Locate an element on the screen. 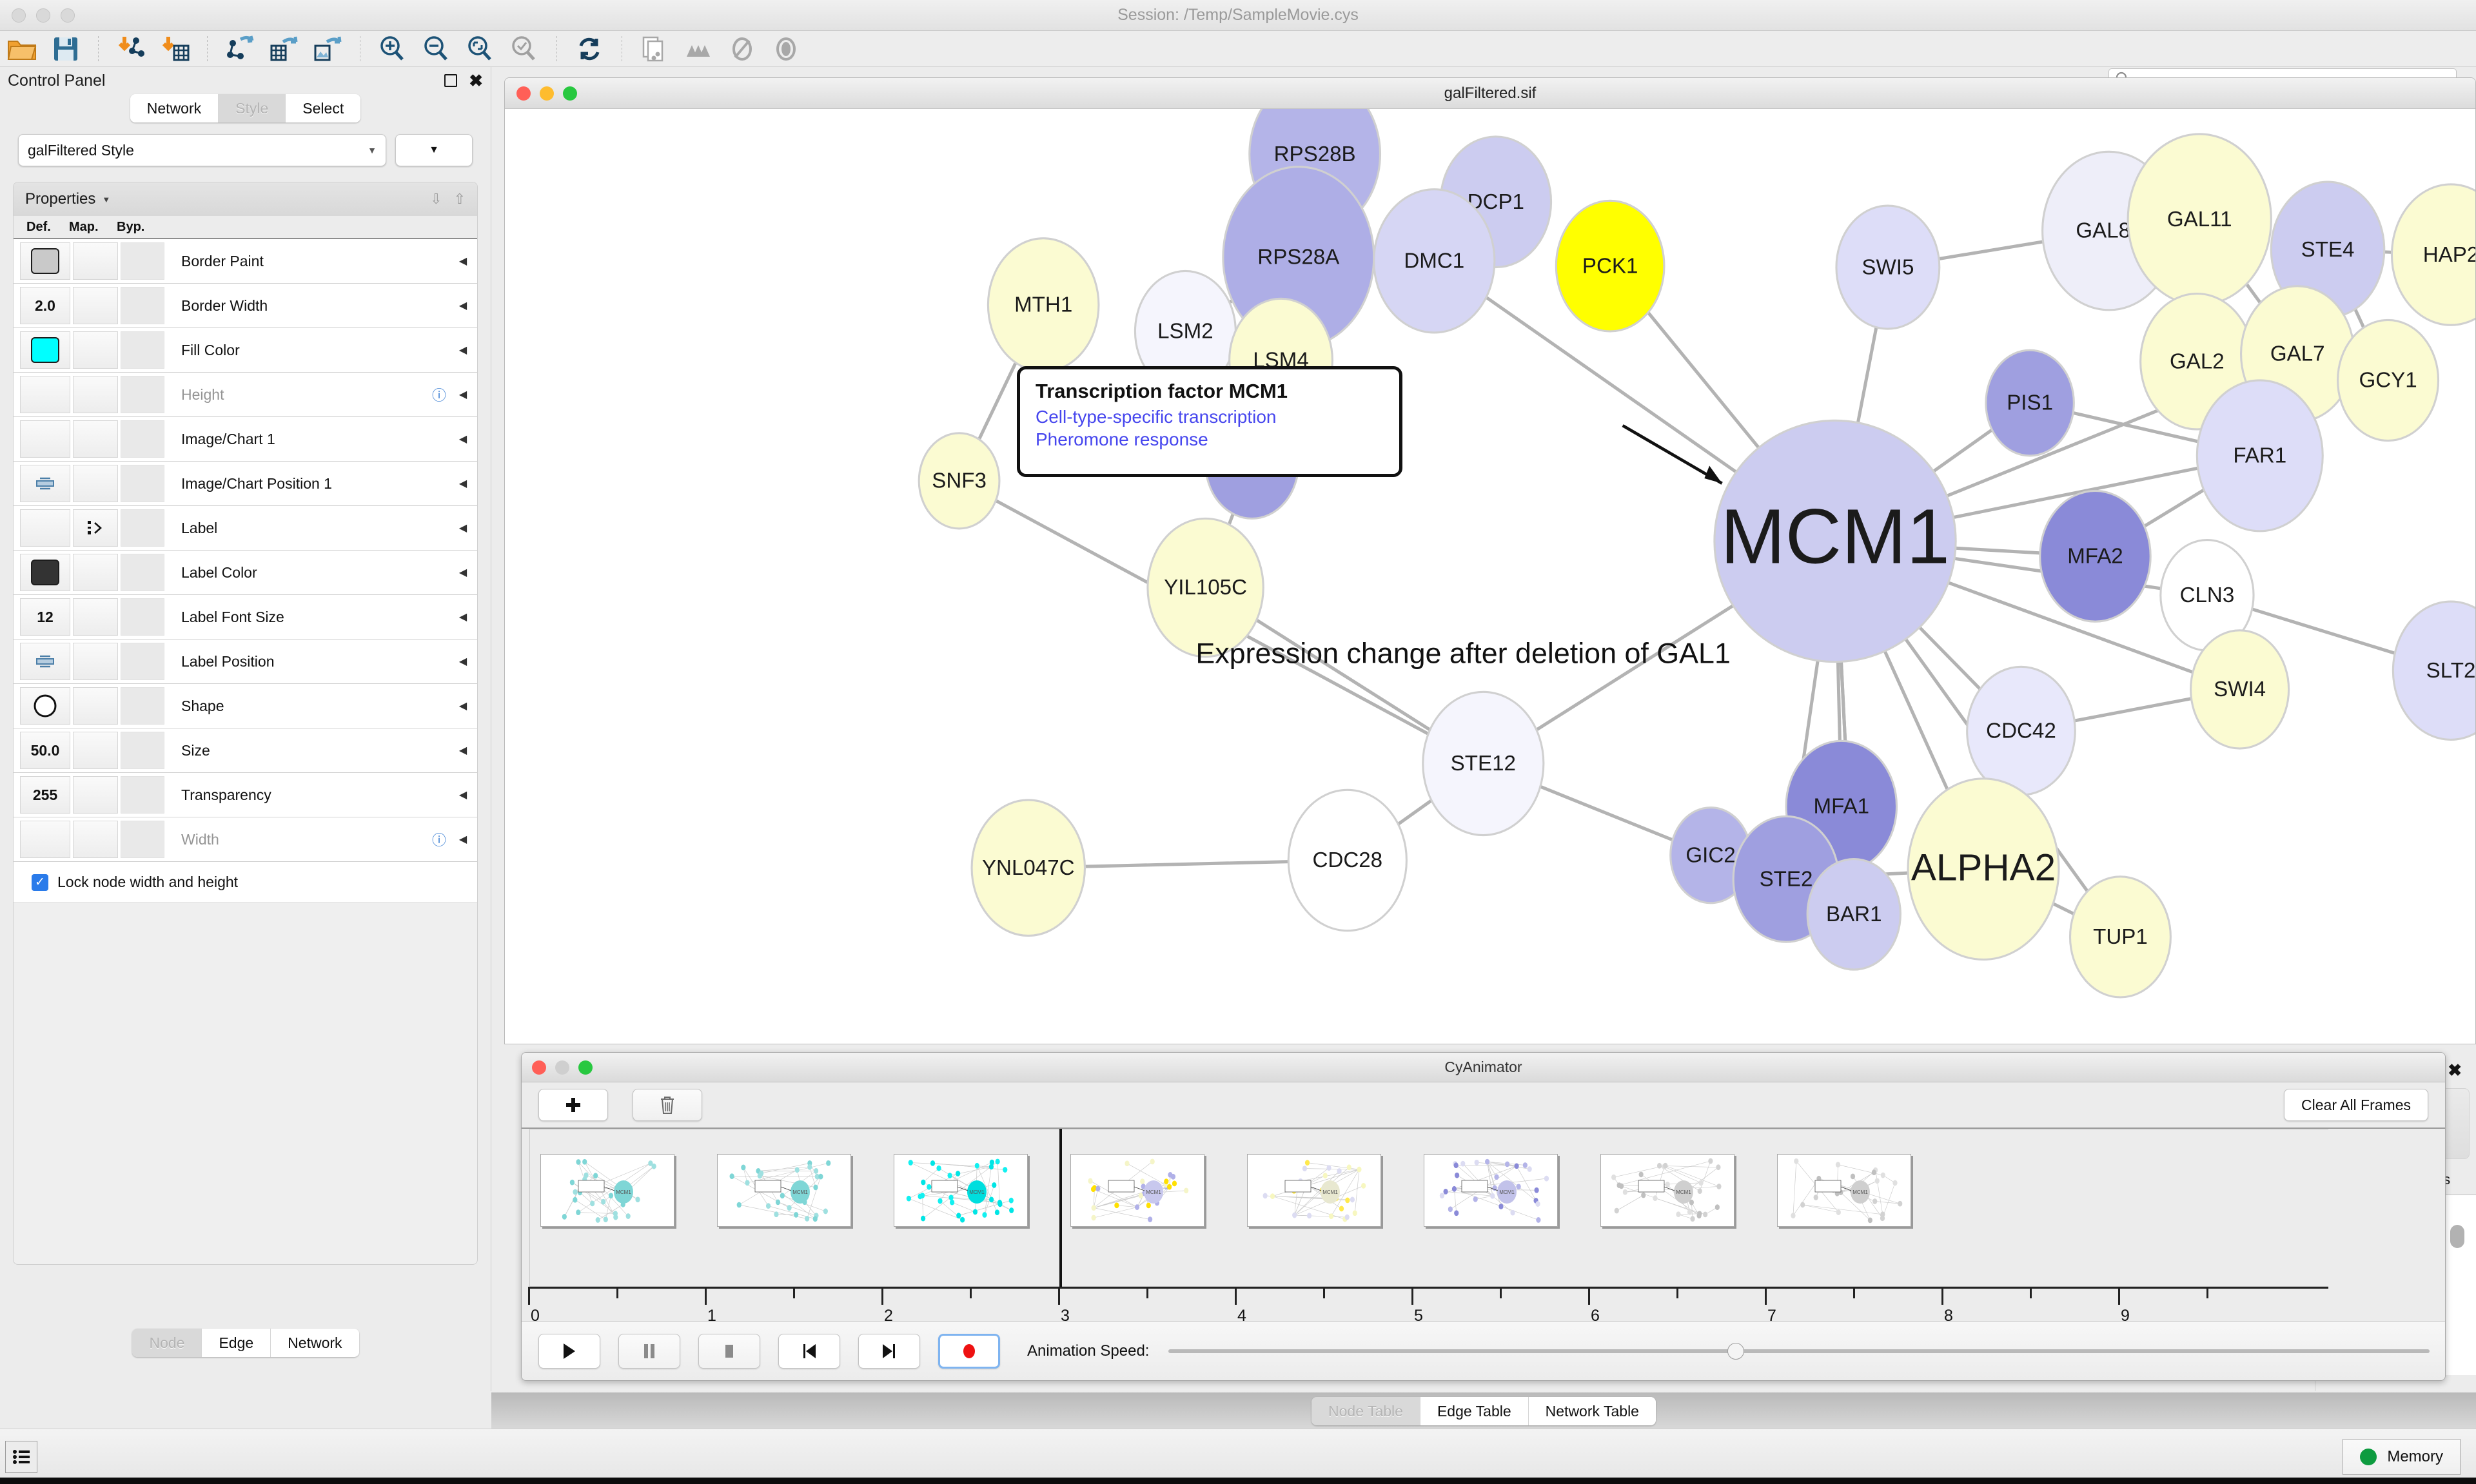 This screenshot has width=2476, height=1484. list-icon is located at coordinates (21, 1456).